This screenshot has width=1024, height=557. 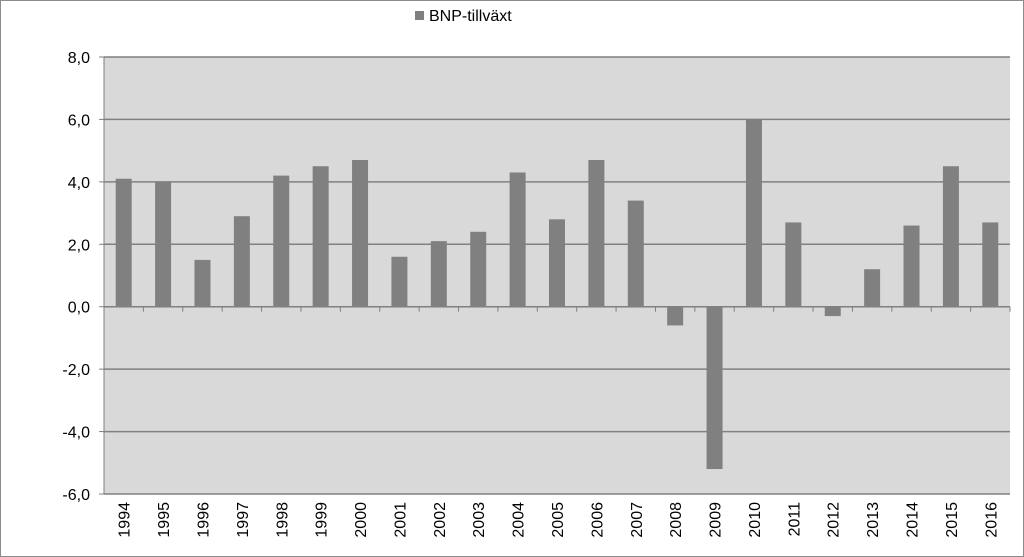 I want to click on x-tick-label: 2011, so click(x=794, y=519).